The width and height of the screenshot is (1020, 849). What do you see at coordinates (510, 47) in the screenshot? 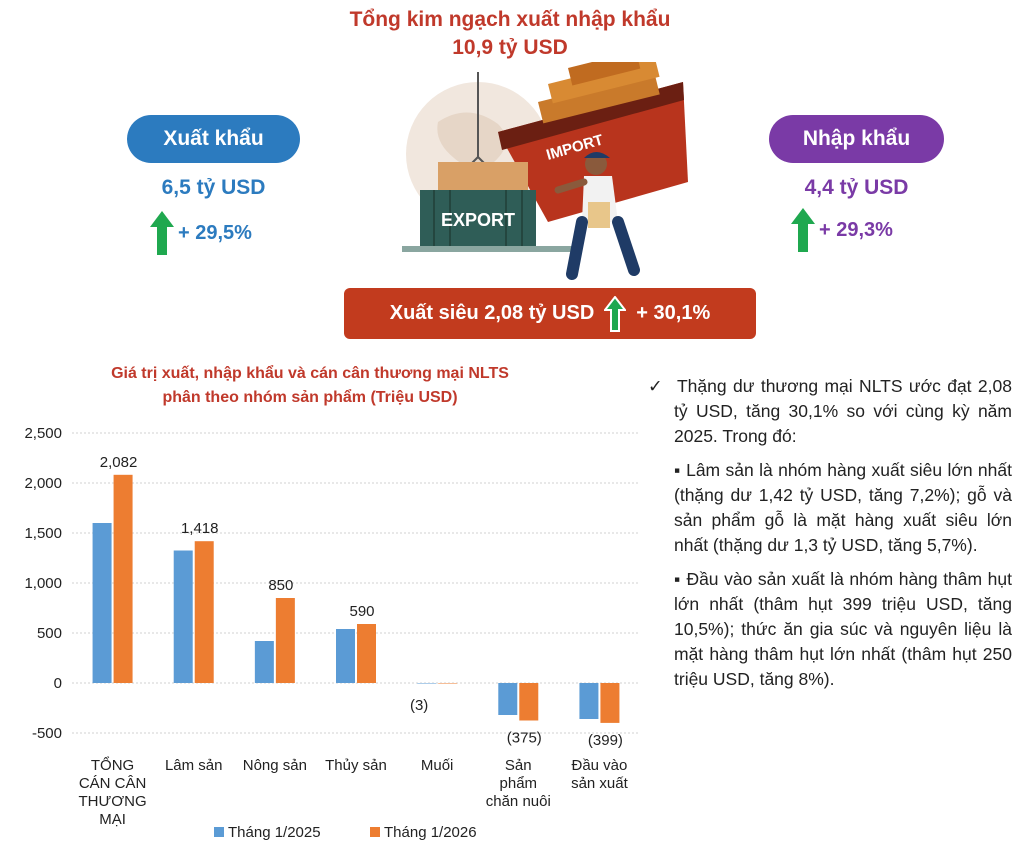
I see `main-title-line2: 10,9 tỷ USD` at bounding box center [510, 47].